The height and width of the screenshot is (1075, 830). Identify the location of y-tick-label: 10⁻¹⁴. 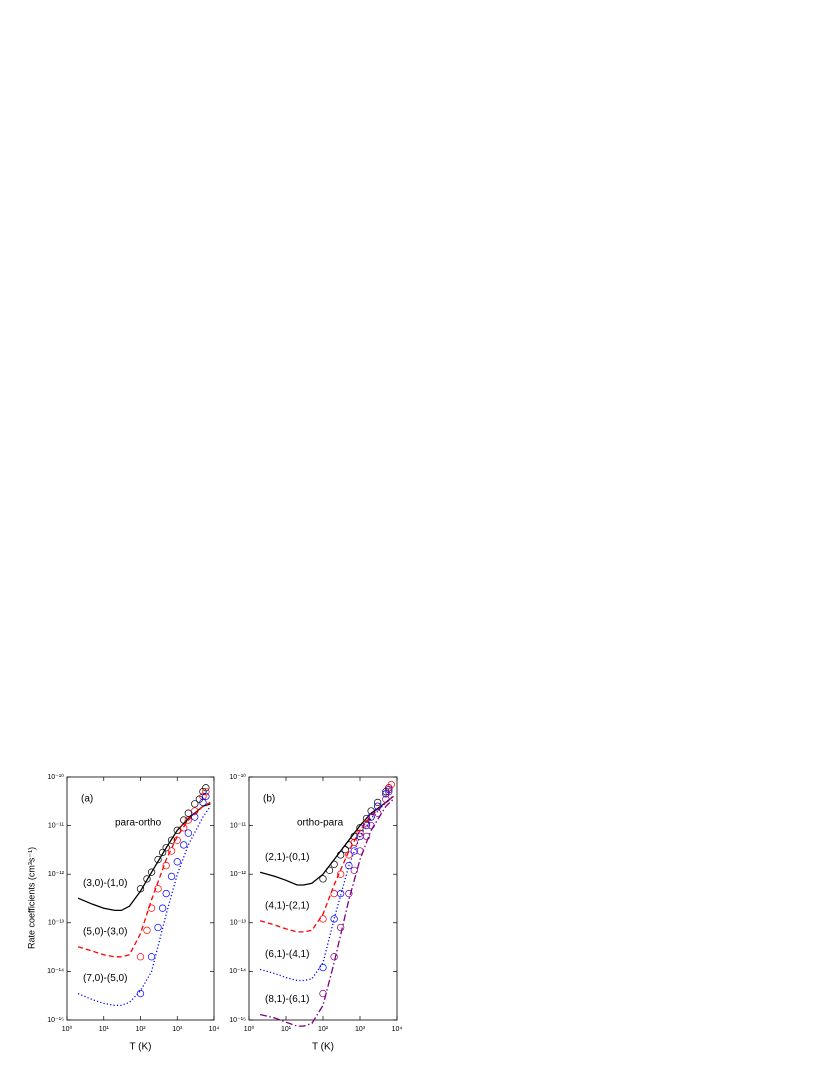
(237, 971).